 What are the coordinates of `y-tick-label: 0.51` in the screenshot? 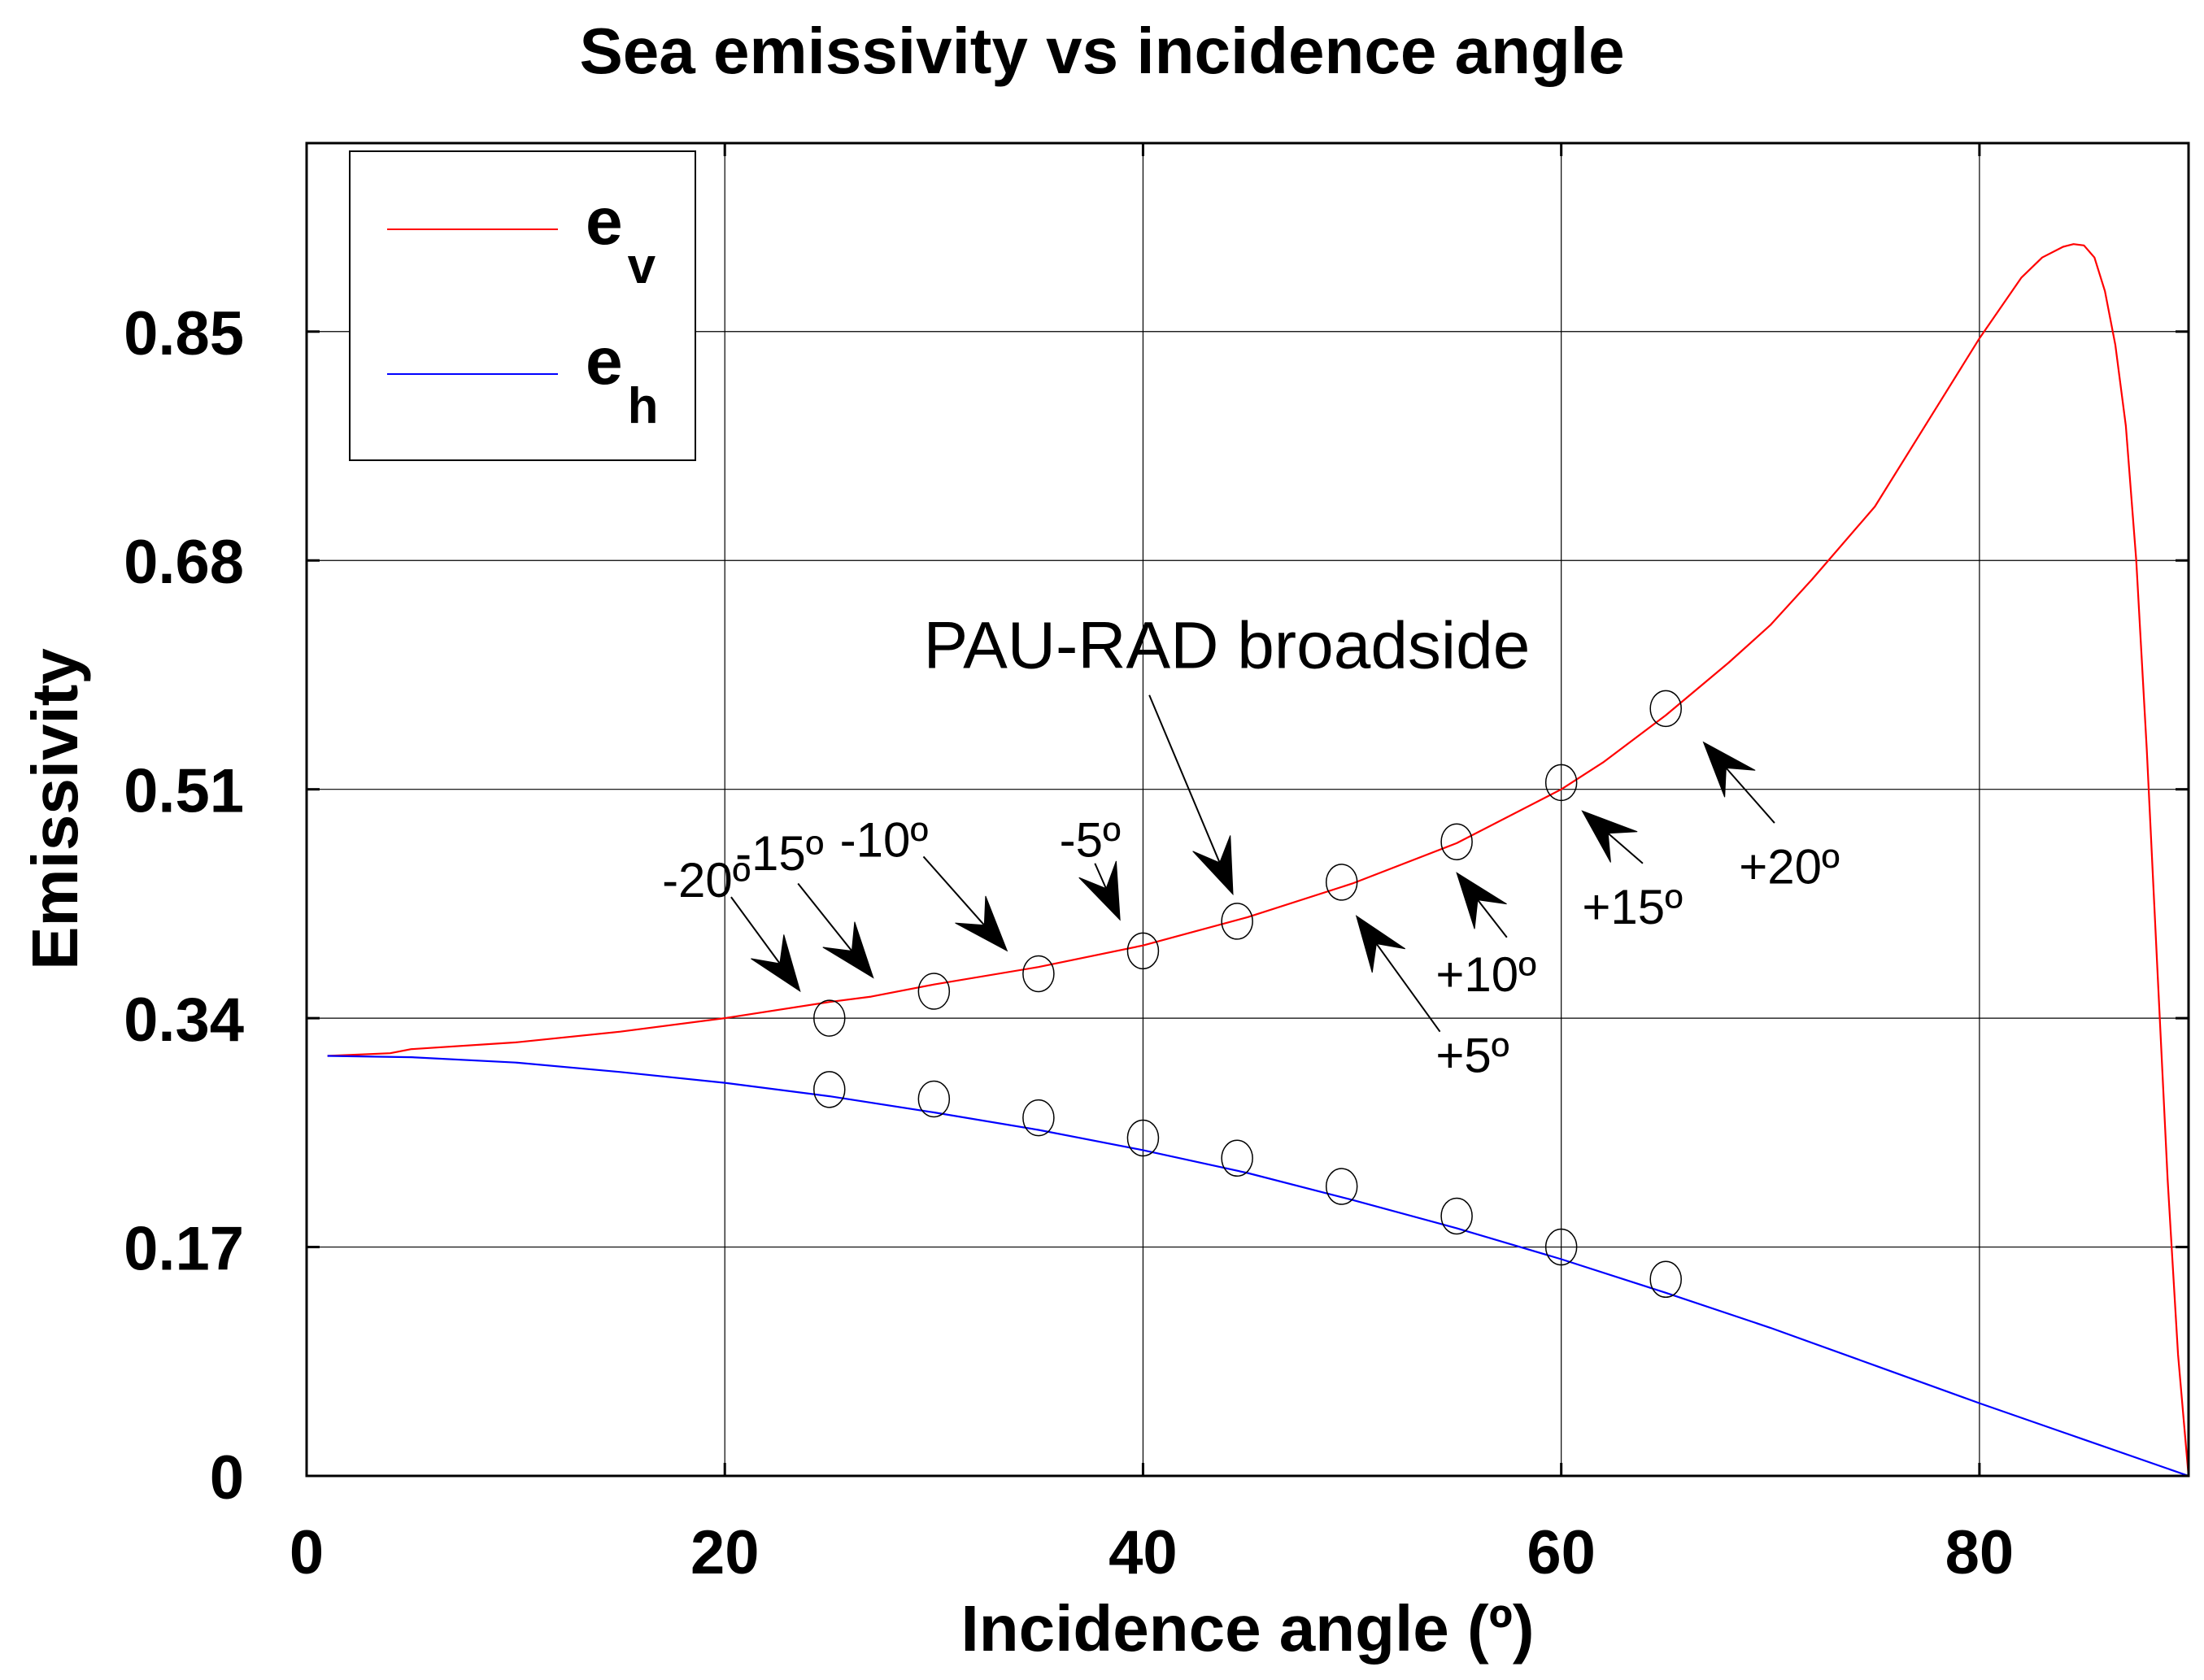 It's located at (184, 791).